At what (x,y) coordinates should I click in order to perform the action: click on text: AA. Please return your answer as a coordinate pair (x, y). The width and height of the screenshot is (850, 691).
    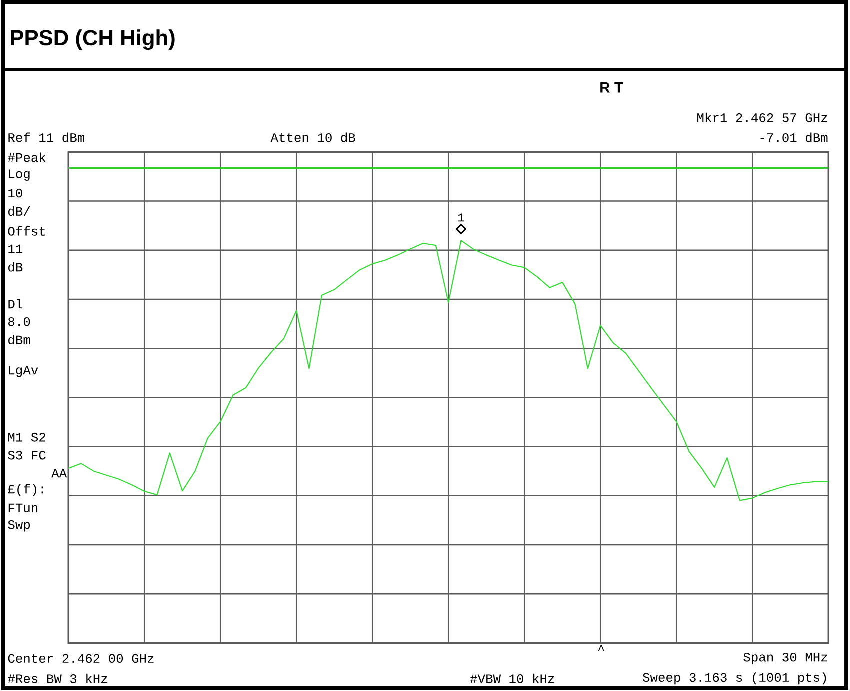
    Looking at the image, I should click on (60, 473).